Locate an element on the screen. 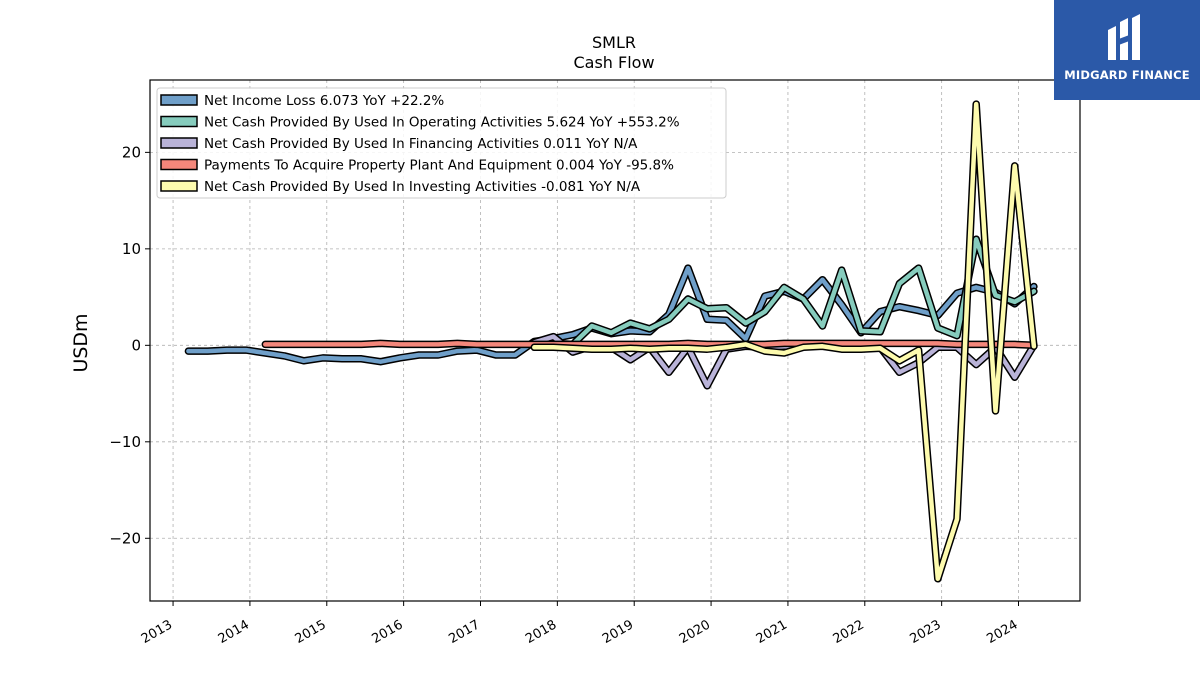 This screenshot has width=1200, height=675. midgard-finance-logo: MIDGARD FINANCE is located at coordinates (1127, 50).